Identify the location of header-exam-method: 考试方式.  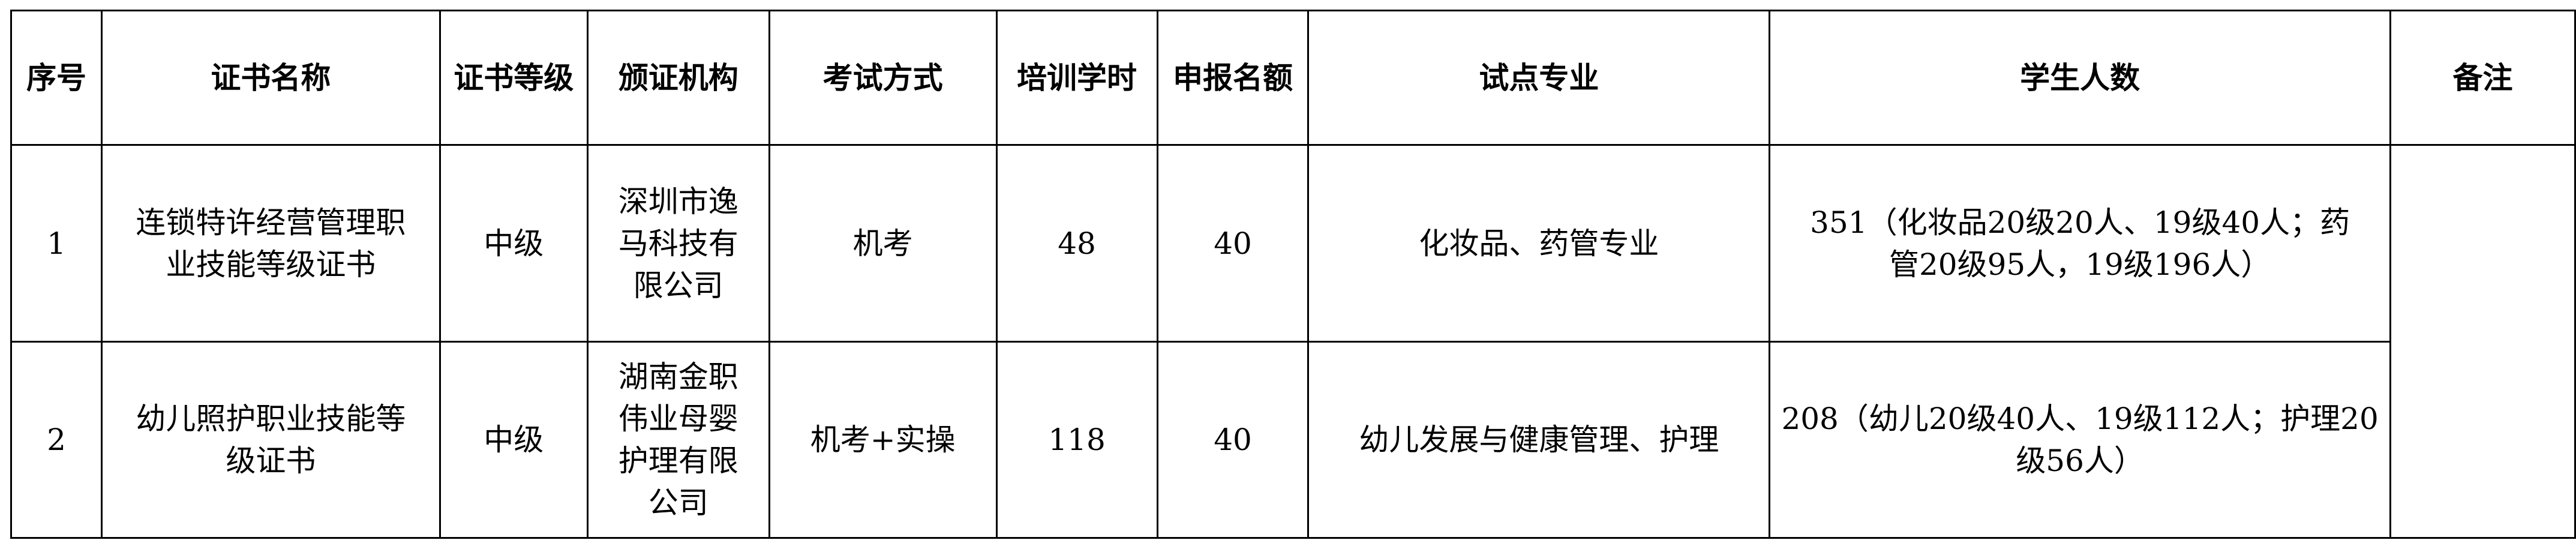
(883, 78).